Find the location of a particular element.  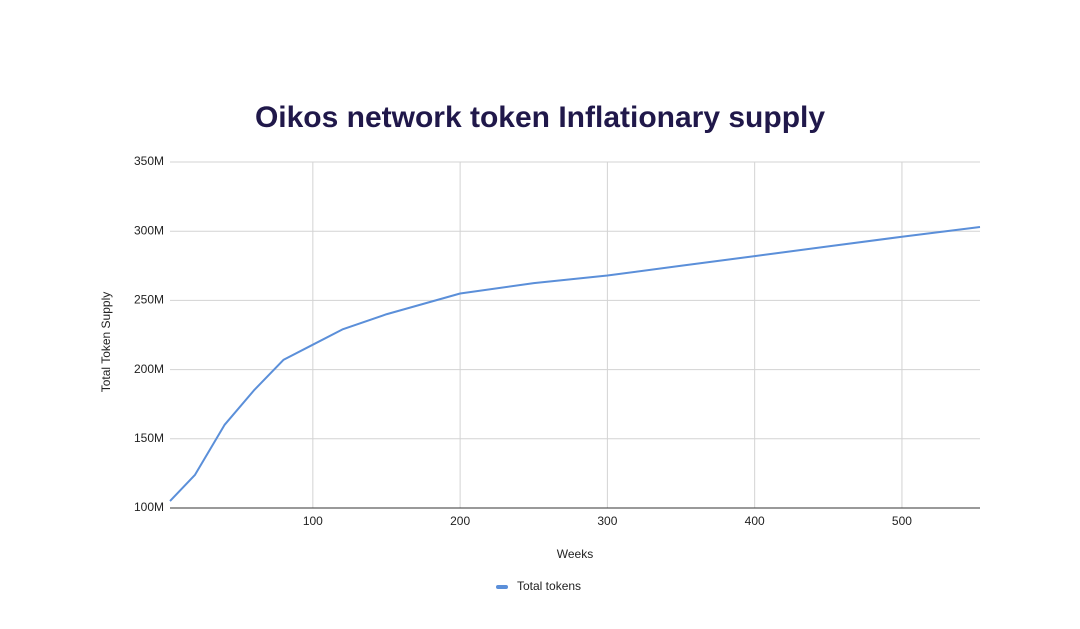

y-axis-title: Total Token Supply is located at coordinates (106, 342).